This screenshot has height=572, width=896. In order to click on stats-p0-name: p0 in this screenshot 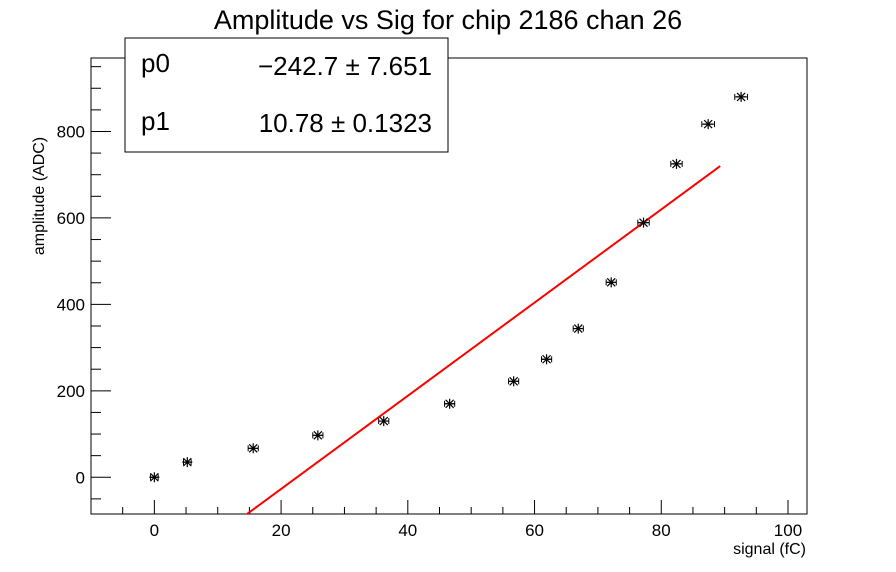, I will do `click(155, 63)`.